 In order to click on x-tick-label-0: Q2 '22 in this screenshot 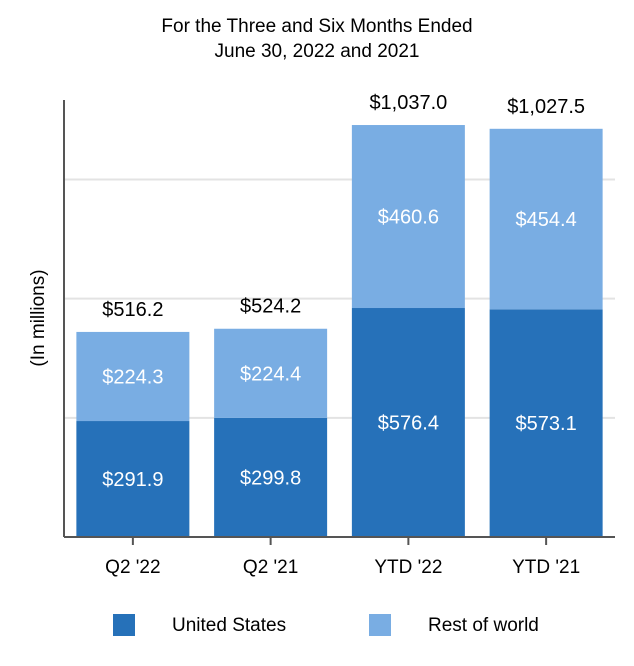, I will do `click(132, 567)`.